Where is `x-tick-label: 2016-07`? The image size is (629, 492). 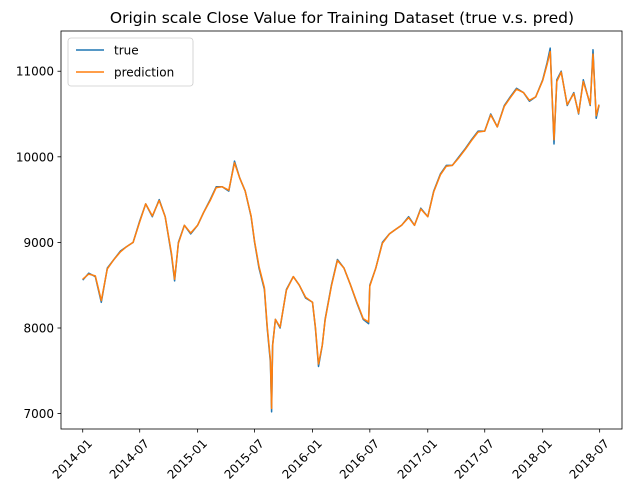
x-tick-label: 2016-07 is located at coordinates (359, 458).